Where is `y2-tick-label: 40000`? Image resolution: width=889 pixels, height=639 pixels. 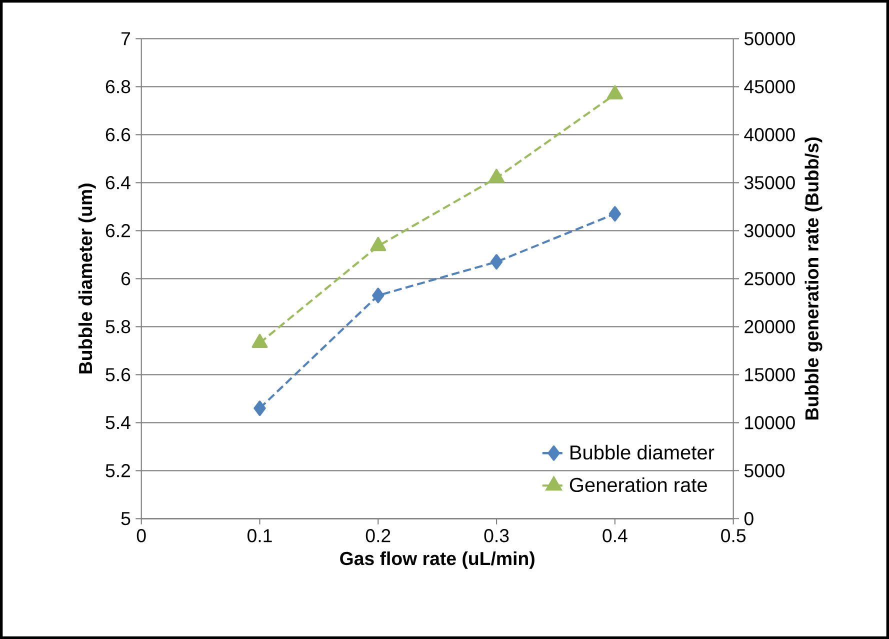 y2-tick-label: 40000 is located at coordinates (769, 135).